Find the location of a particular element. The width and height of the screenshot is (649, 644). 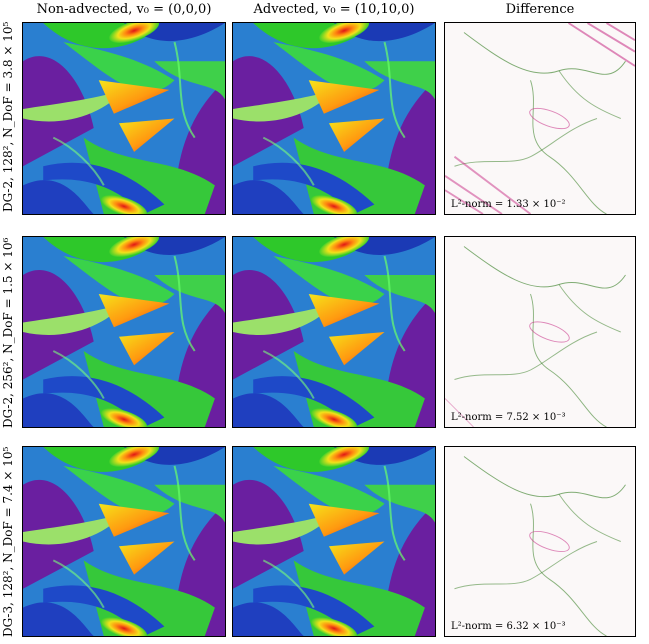

l2-norm-row2: L²-norm = 7.52 × 10⁻³ is located at coordinates (508, 417).